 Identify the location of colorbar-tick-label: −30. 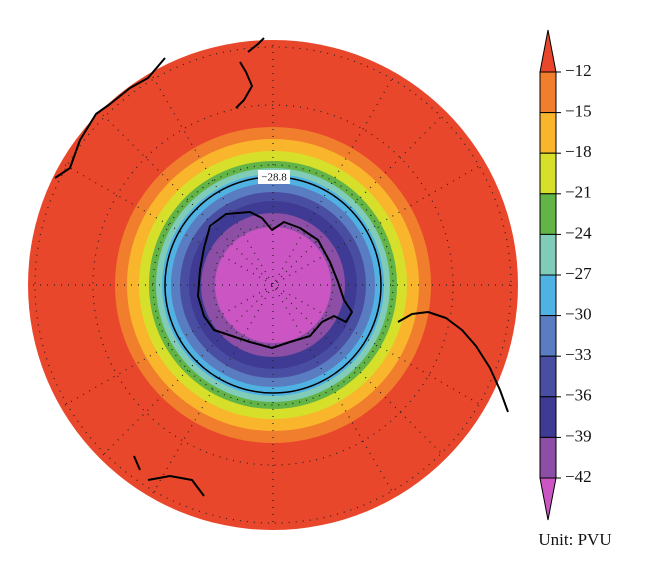
(578, 314).